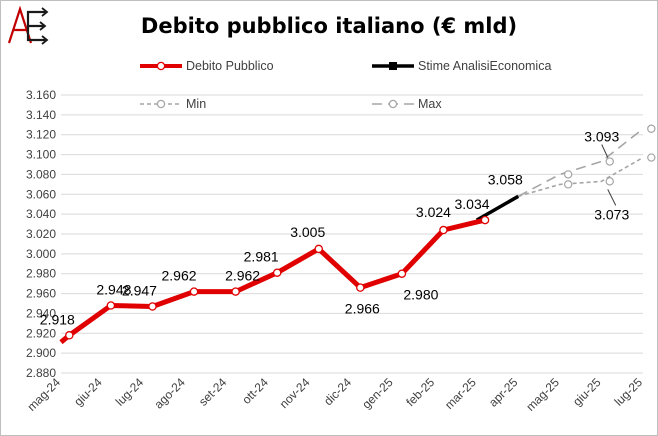 The height and width of the screenshot is (436, 658). What do you see at coordinates (460, 393) in the screenshot?
I see `x-tick-label: mar-25` at bounding box center [460, 393].